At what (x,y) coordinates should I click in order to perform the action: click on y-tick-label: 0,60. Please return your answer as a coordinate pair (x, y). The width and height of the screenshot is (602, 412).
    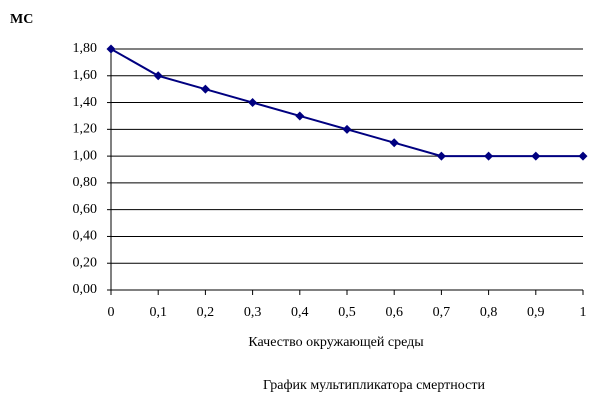
    Looking at the image, I should click on (85, 209).